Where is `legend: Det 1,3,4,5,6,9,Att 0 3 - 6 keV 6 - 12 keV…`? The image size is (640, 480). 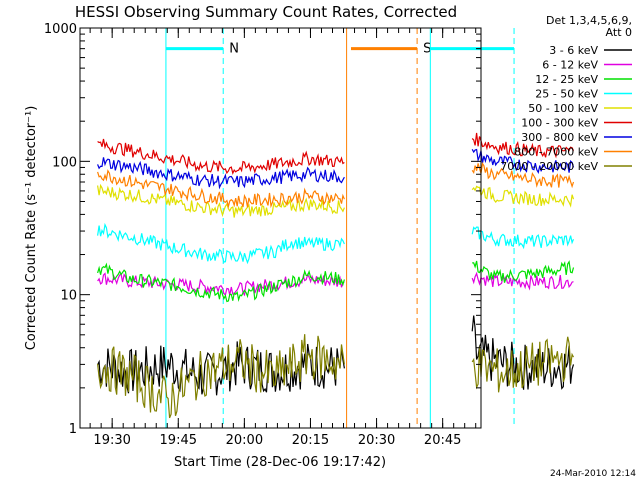
legend: Det 1,3,4,5,6,9,Att 0 3 - 6 keV 6 - 12 keV… is located at coordinates (566, 93).